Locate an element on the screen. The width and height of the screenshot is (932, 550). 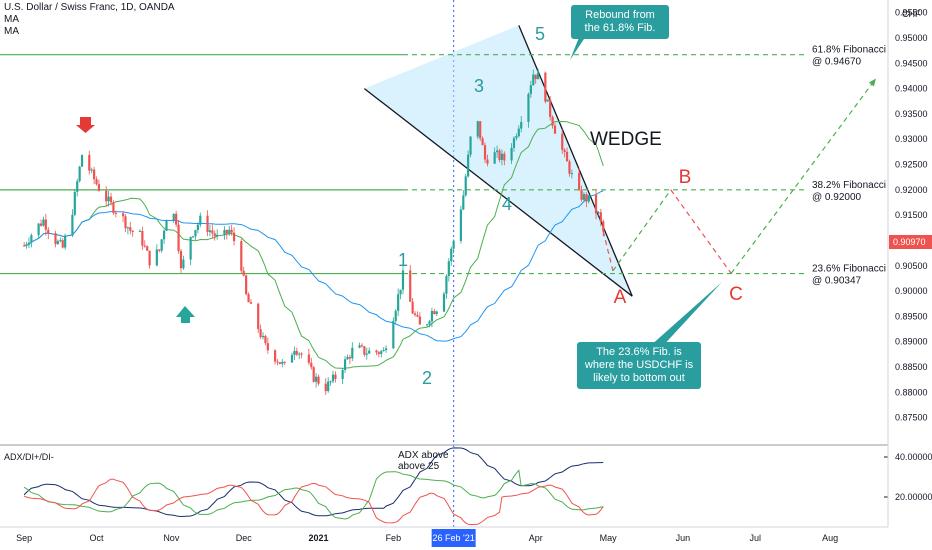
price-tick-label: 0.91500 is located at coordinates (911, 215).